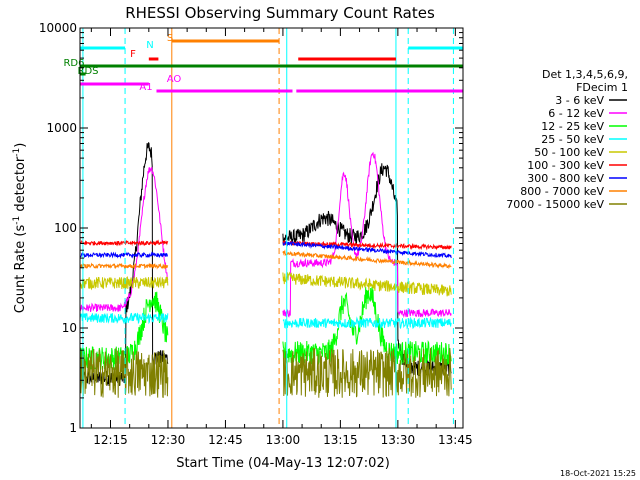 The width and height of the screenshot is (640, 480). I want to click on legend-label-5: 100 - 300 keV, so click(565, 165).